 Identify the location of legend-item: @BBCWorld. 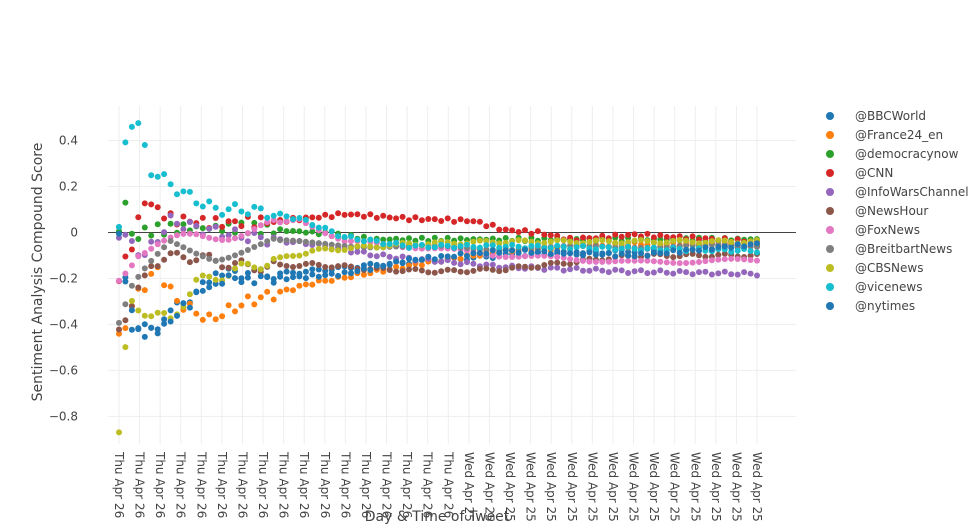
(895, 115).